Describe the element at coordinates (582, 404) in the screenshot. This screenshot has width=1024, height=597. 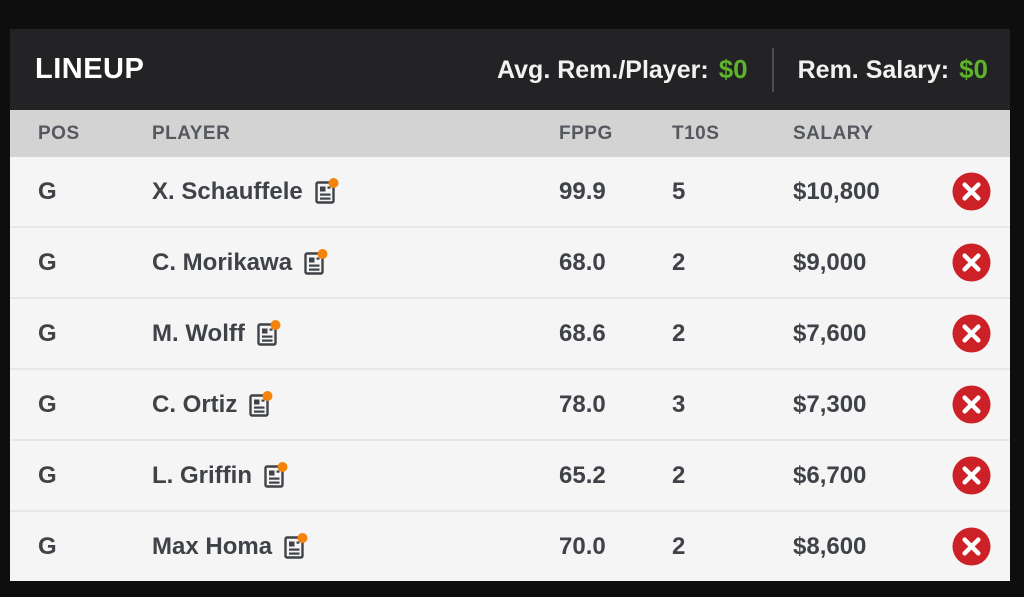
I see `fppg-cell: 78.0` at that location.